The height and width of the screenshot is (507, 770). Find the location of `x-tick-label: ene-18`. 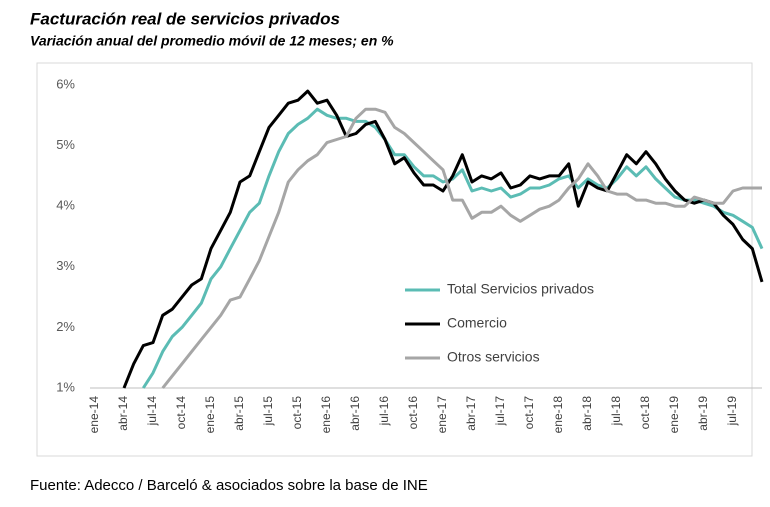

x-tick-label: ene-18 is located at coordinates (558, 415).